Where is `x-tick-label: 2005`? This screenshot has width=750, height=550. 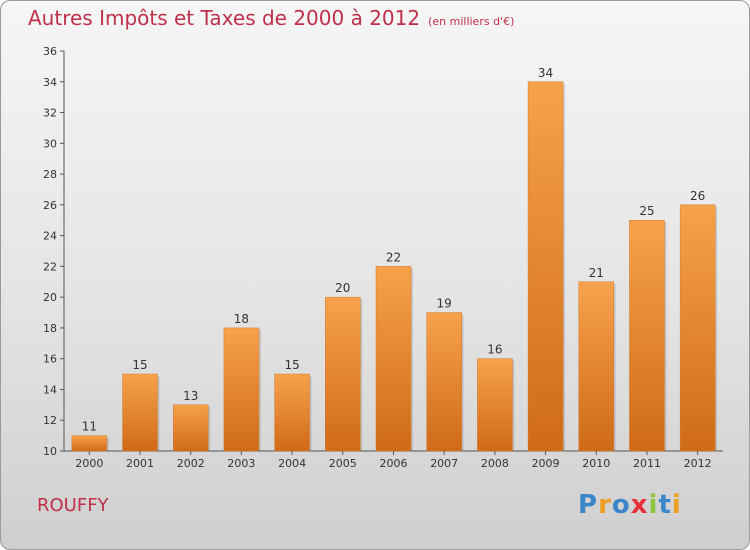 x-tick-label: 2005 is located at coordinates (343, 463).